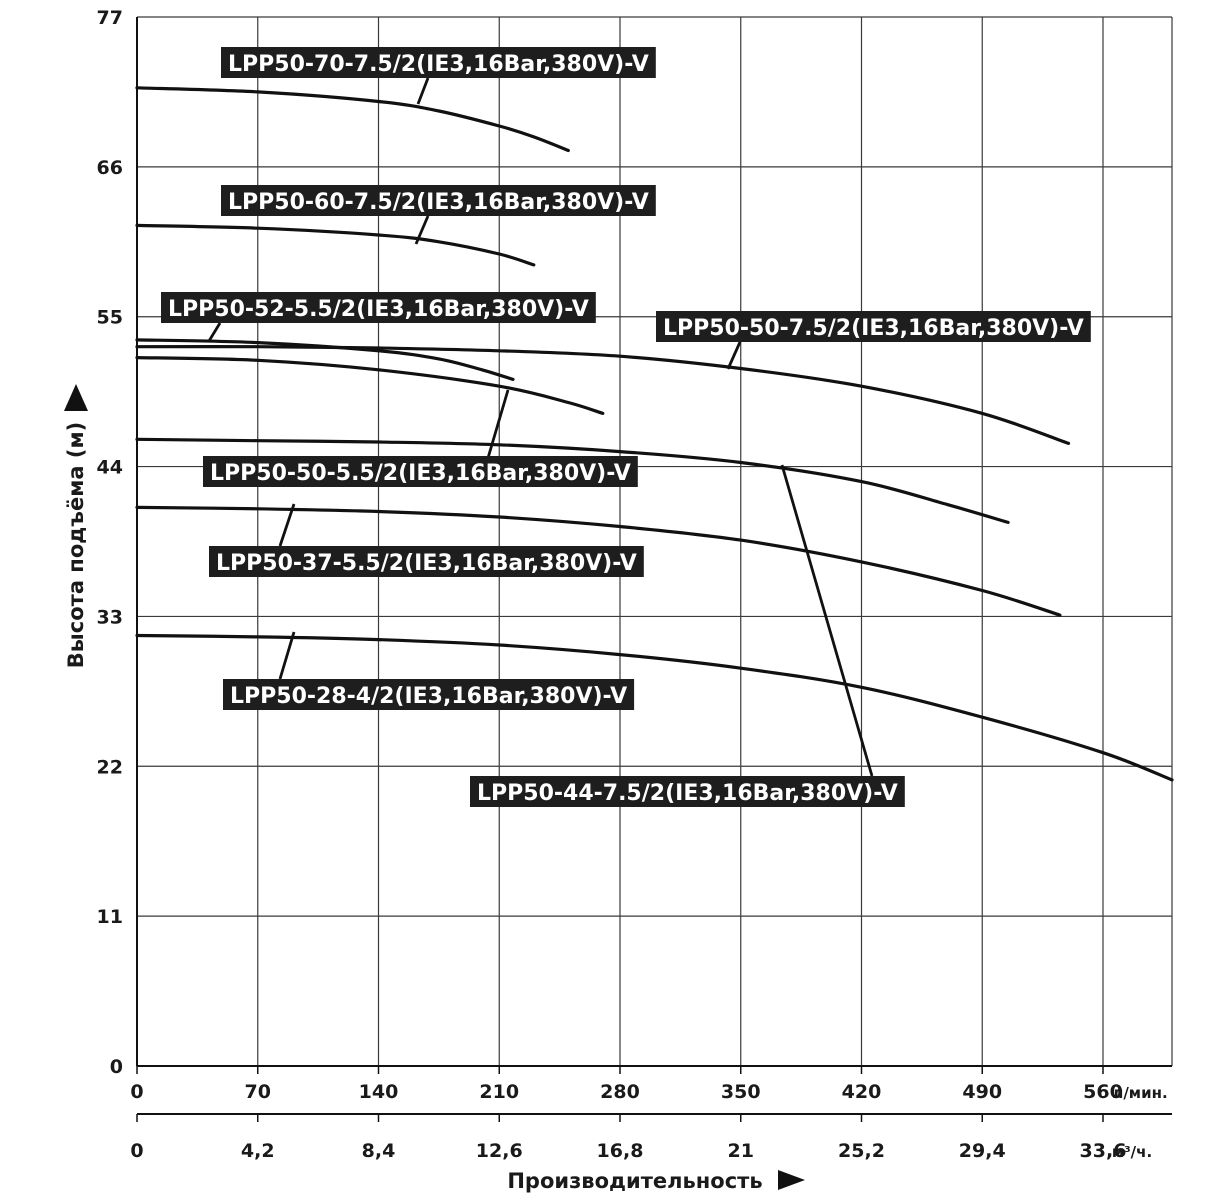 This screenshot has width=1216, height=1202. What do you see at coordinates (862, 1092) in the screenshot?
I see `x-tick-label-lmin: 420` at bounding box center [862, 1092].